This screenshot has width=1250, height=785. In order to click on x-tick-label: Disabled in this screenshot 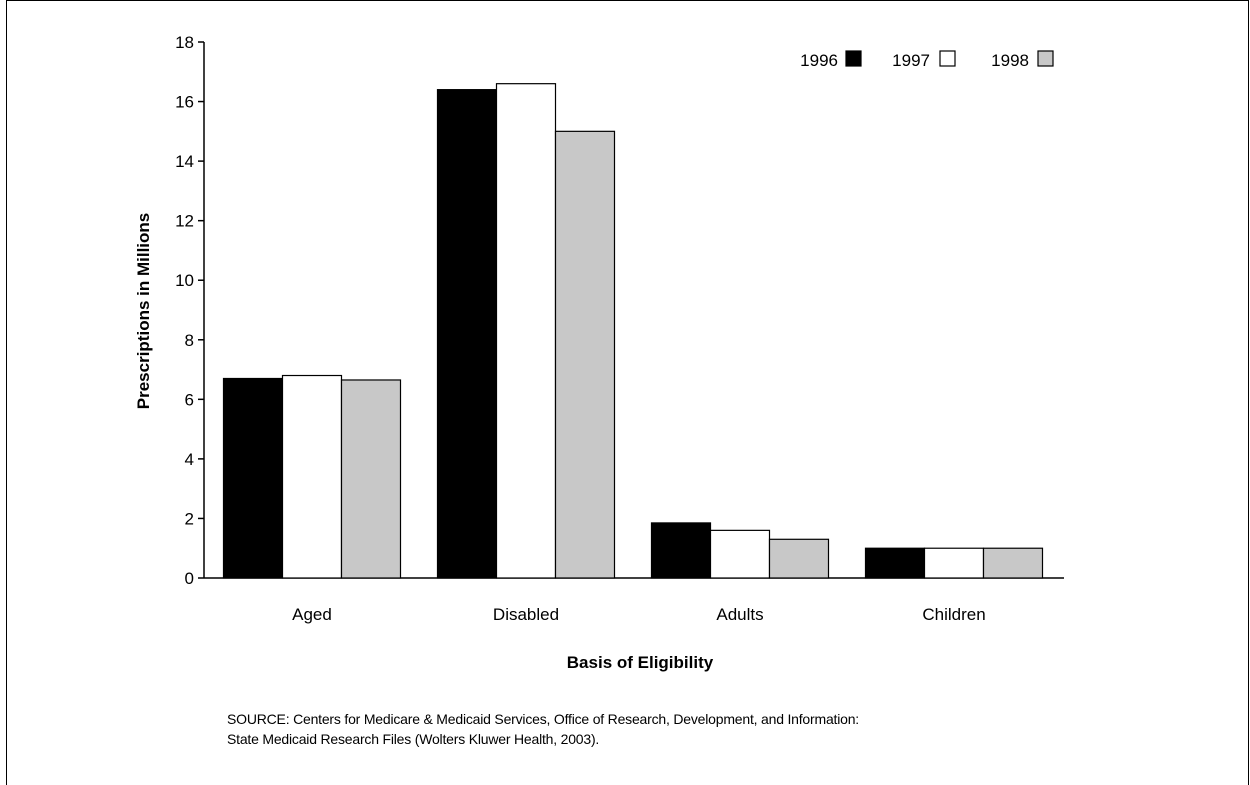, I will do `click(526, 614)`.